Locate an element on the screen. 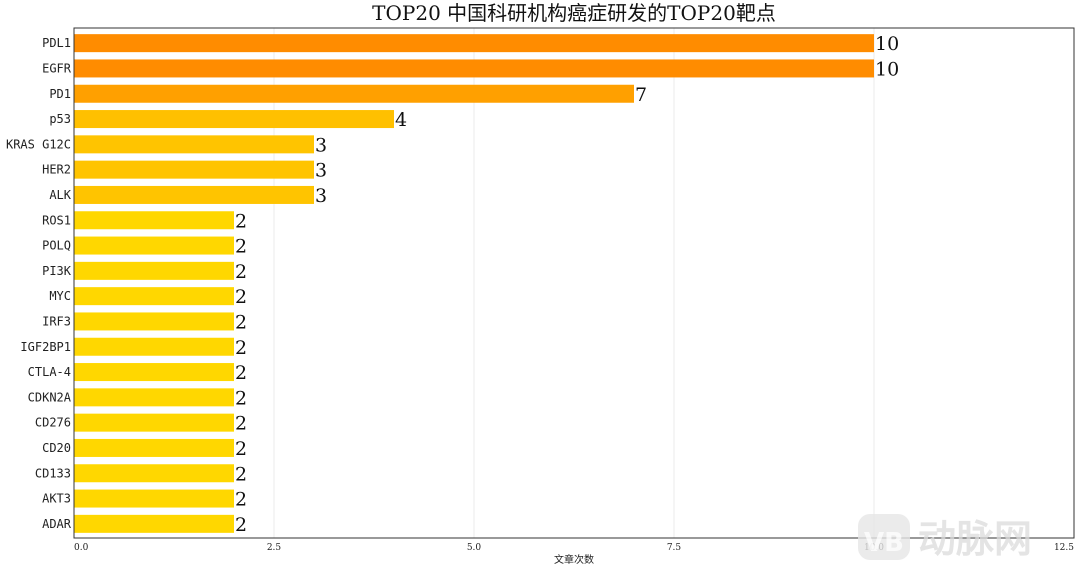  category-label: PI3K is located at coordinates (57, 271).